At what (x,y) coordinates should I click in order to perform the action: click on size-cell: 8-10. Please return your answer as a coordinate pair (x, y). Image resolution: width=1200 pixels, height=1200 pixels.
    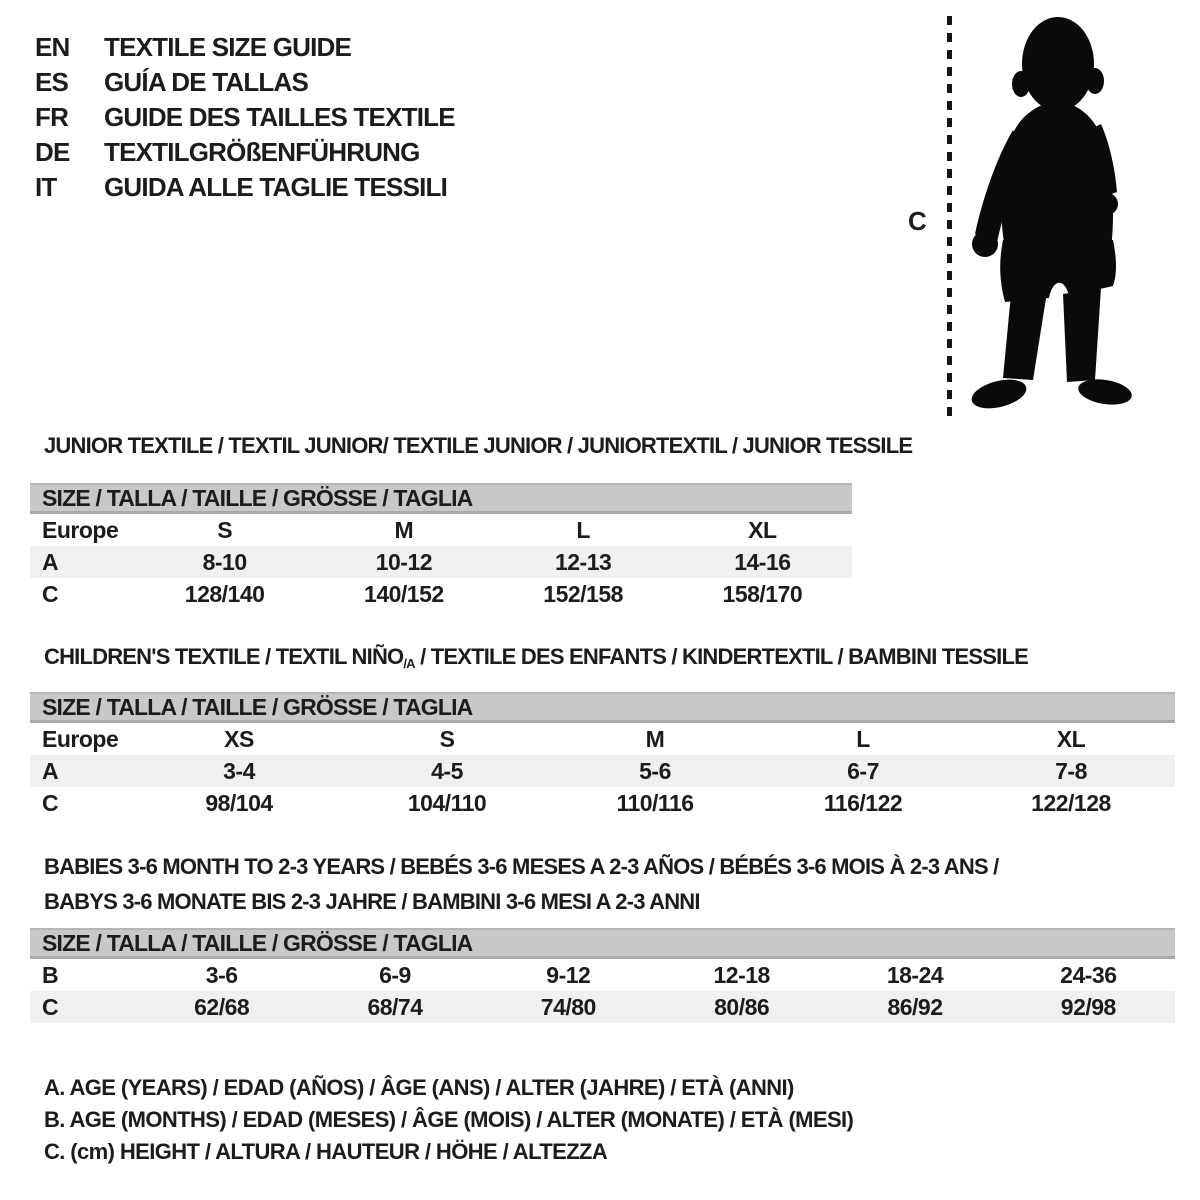
    Looking at the image, I should click on (225, 561).